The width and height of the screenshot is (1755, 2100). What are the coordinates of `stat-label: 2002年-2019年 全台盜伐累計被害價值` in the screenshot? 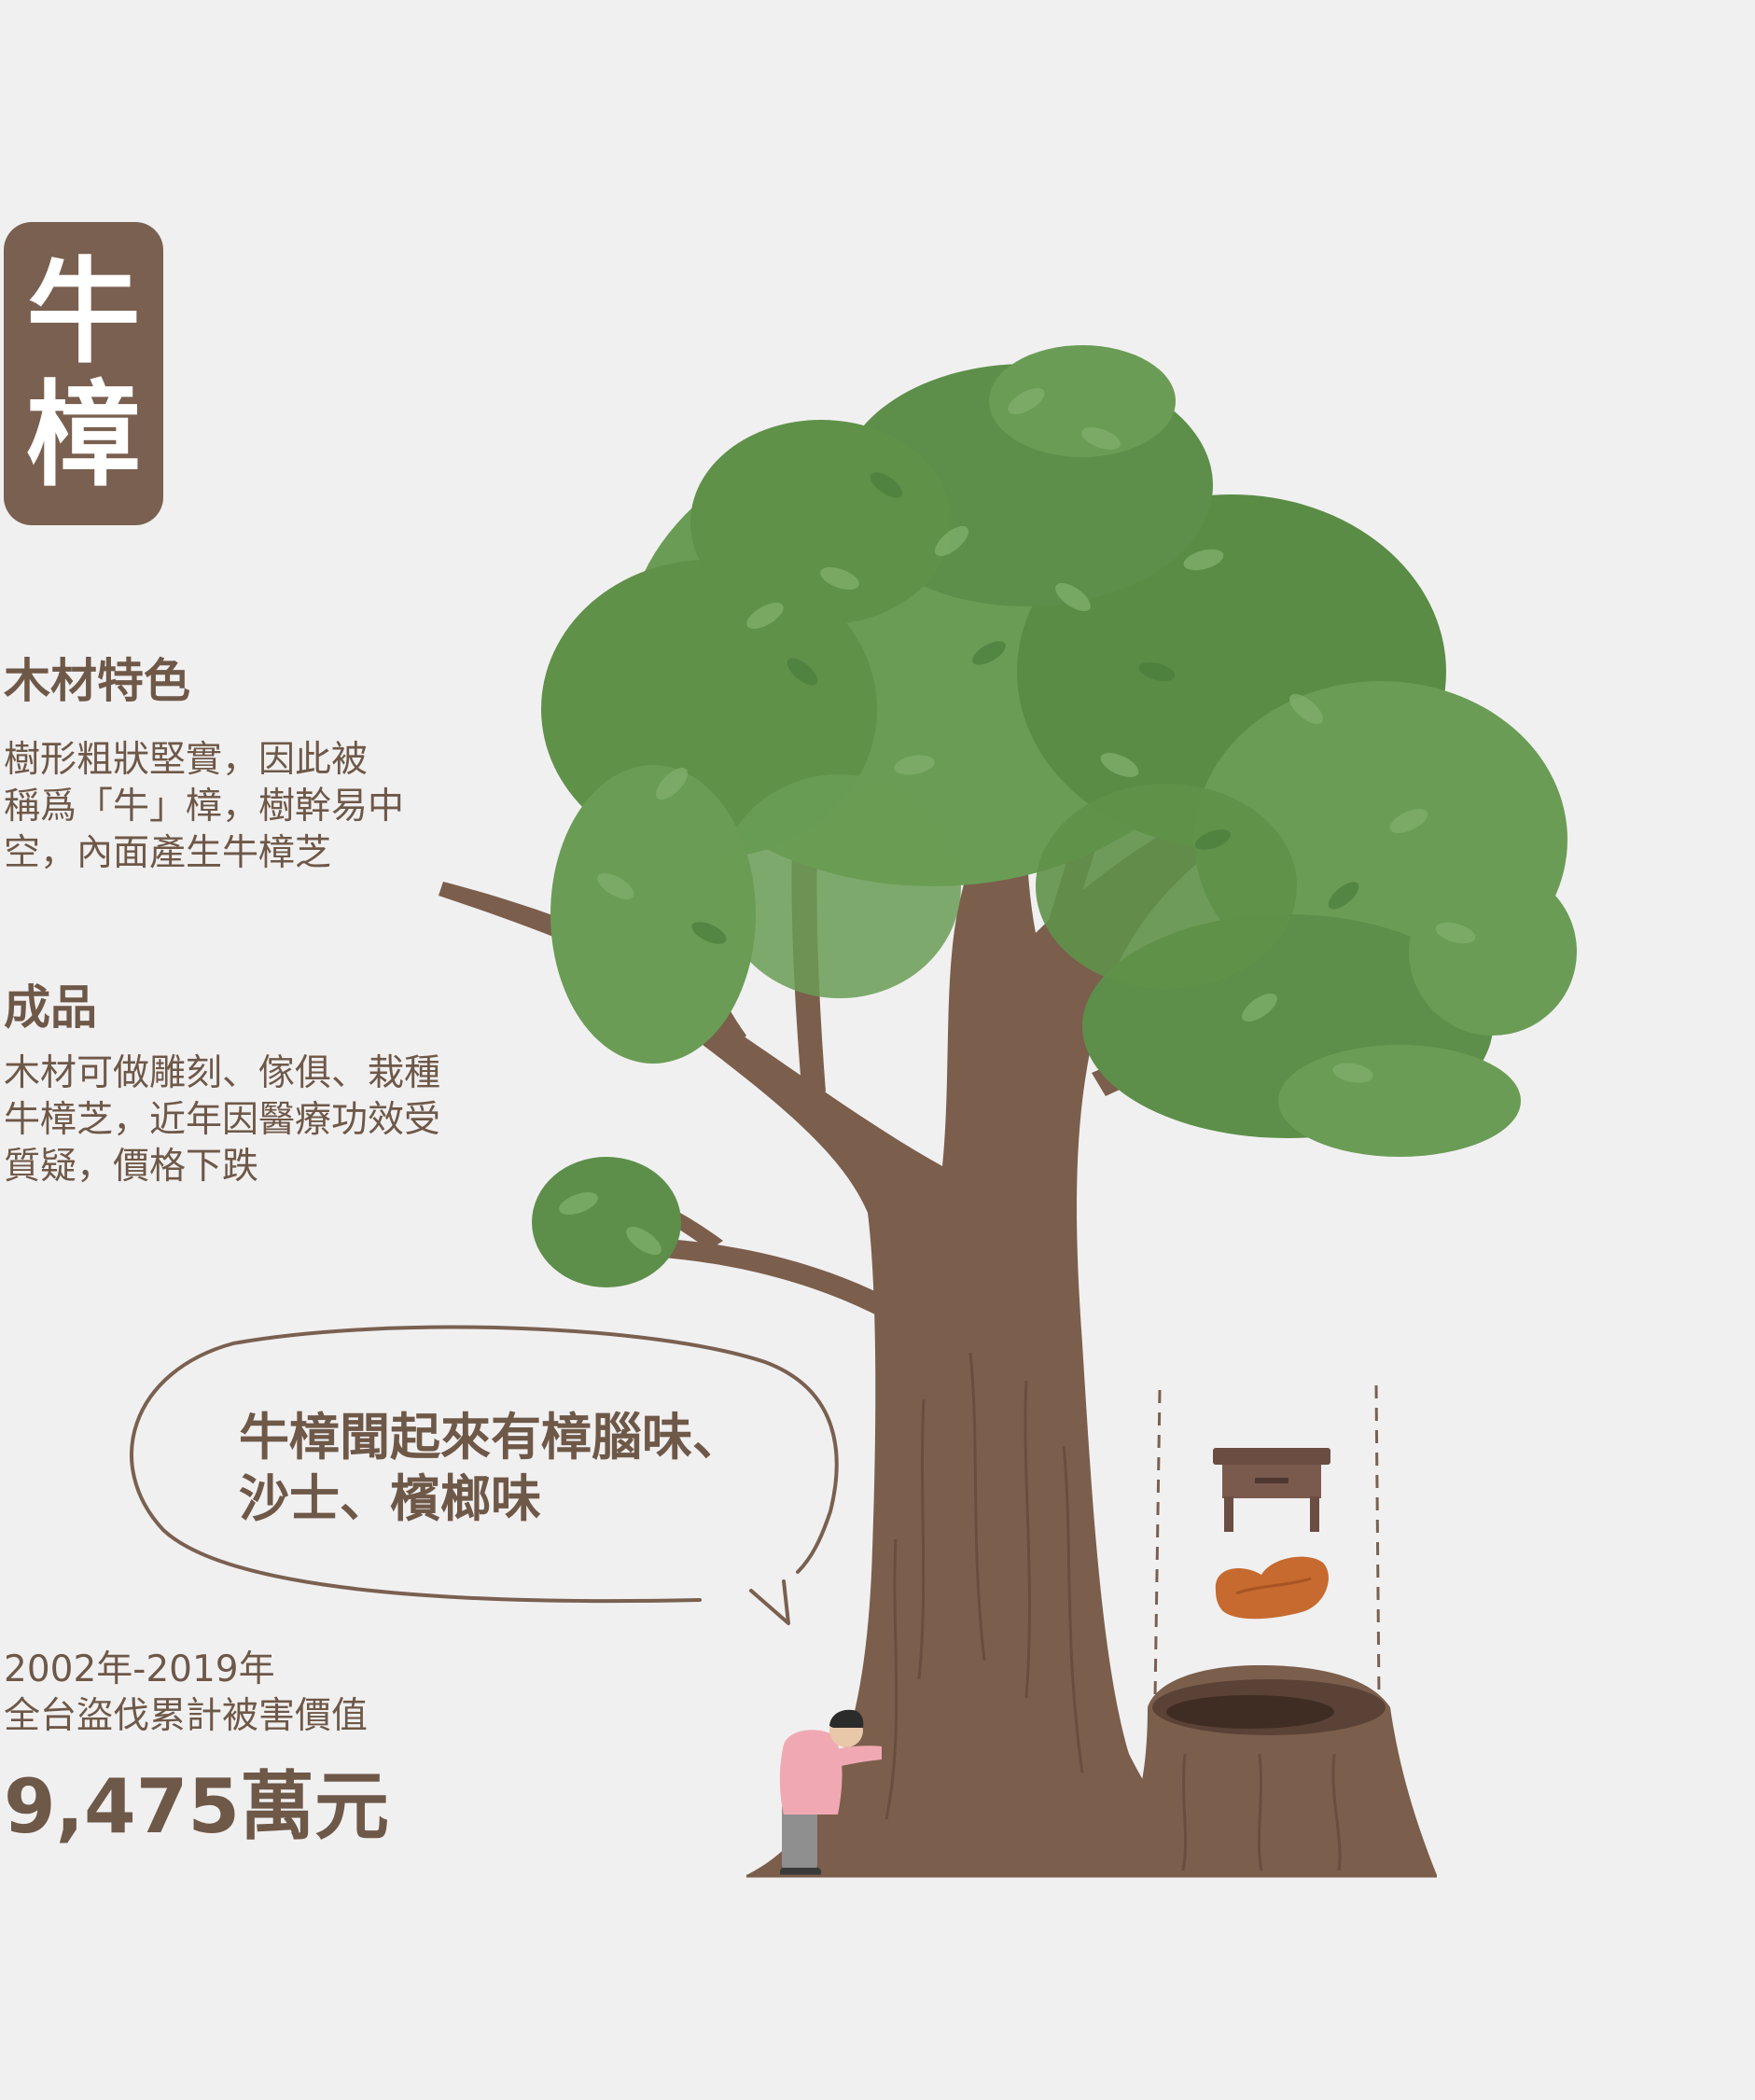 It's located at (186, 1693).